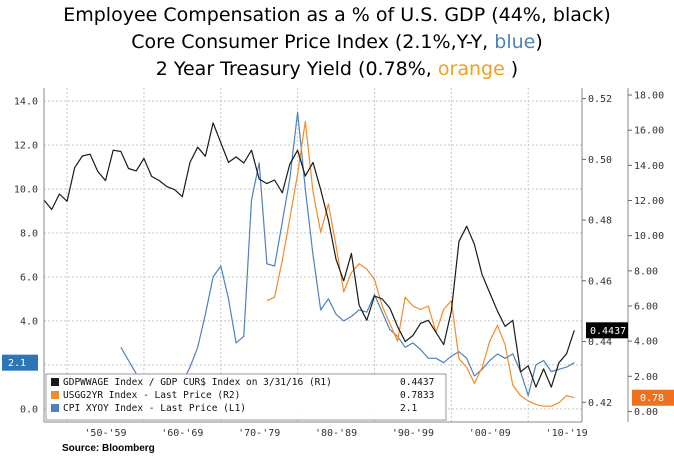 This screenshot has width=674, height=459. I want to click on left-axis-tick-label: 10.0, so click(26, 190).